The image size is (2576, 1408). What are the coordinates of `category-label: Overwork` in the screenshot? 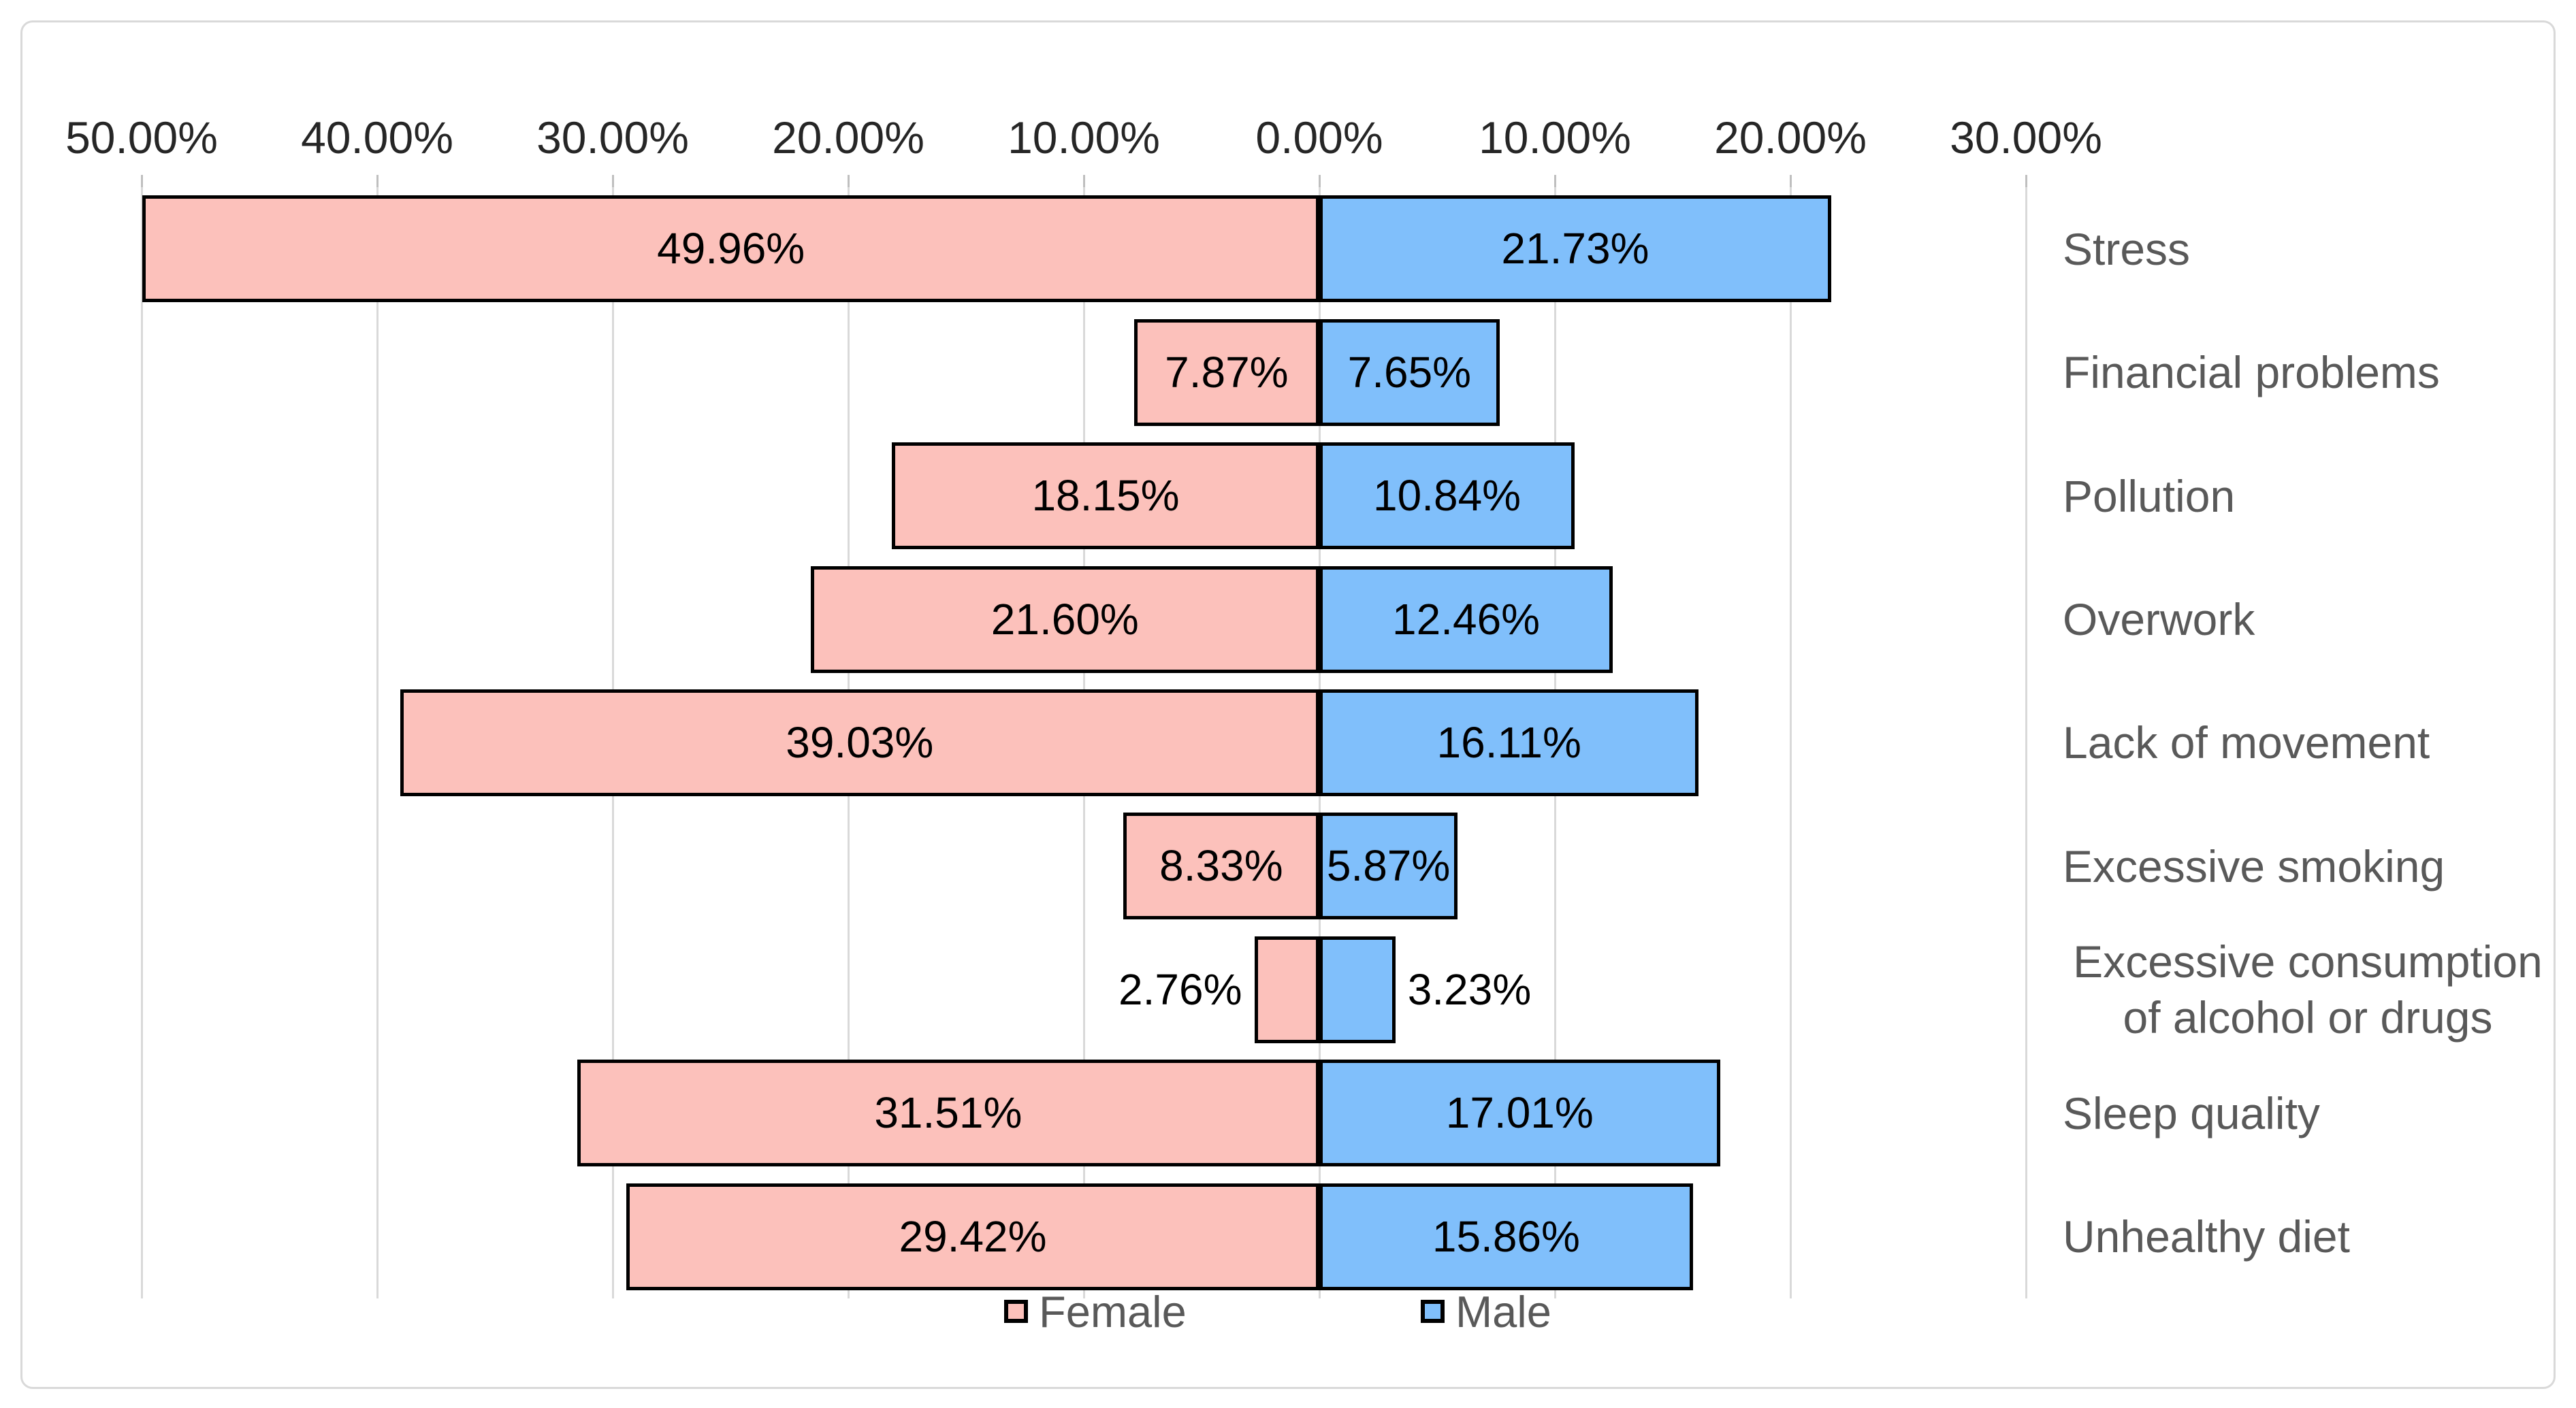 It's located at (2308, 619).